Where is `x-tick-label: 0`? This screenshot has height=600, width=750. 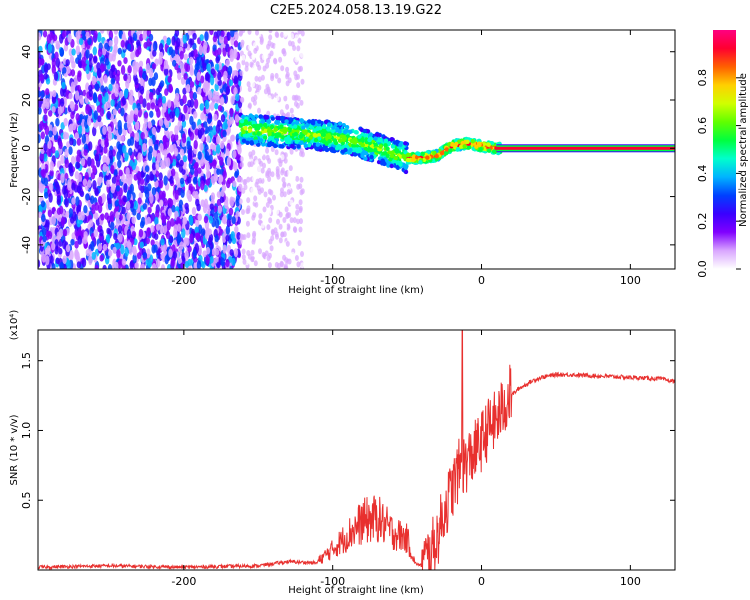
x-tick-label: 0 is located at coordinates (481, 581).